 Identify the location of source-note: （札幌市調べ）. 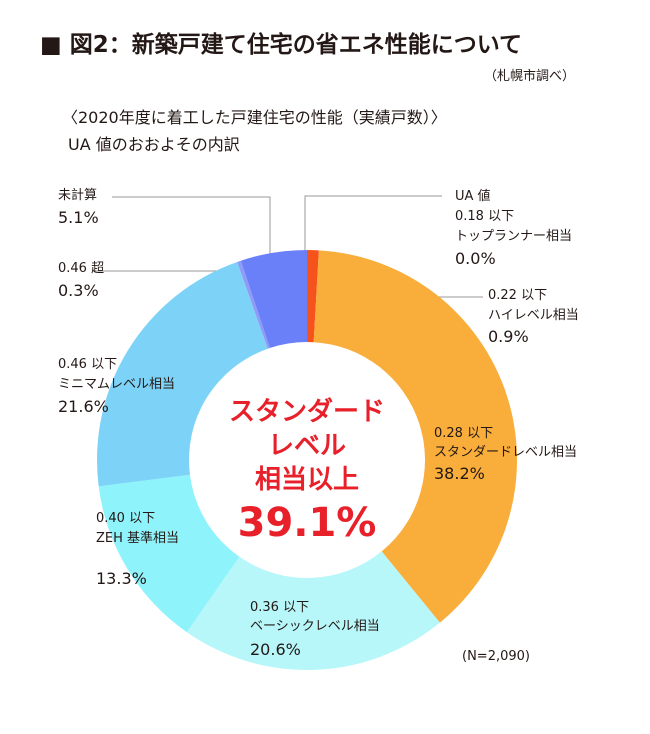
(529, 76).